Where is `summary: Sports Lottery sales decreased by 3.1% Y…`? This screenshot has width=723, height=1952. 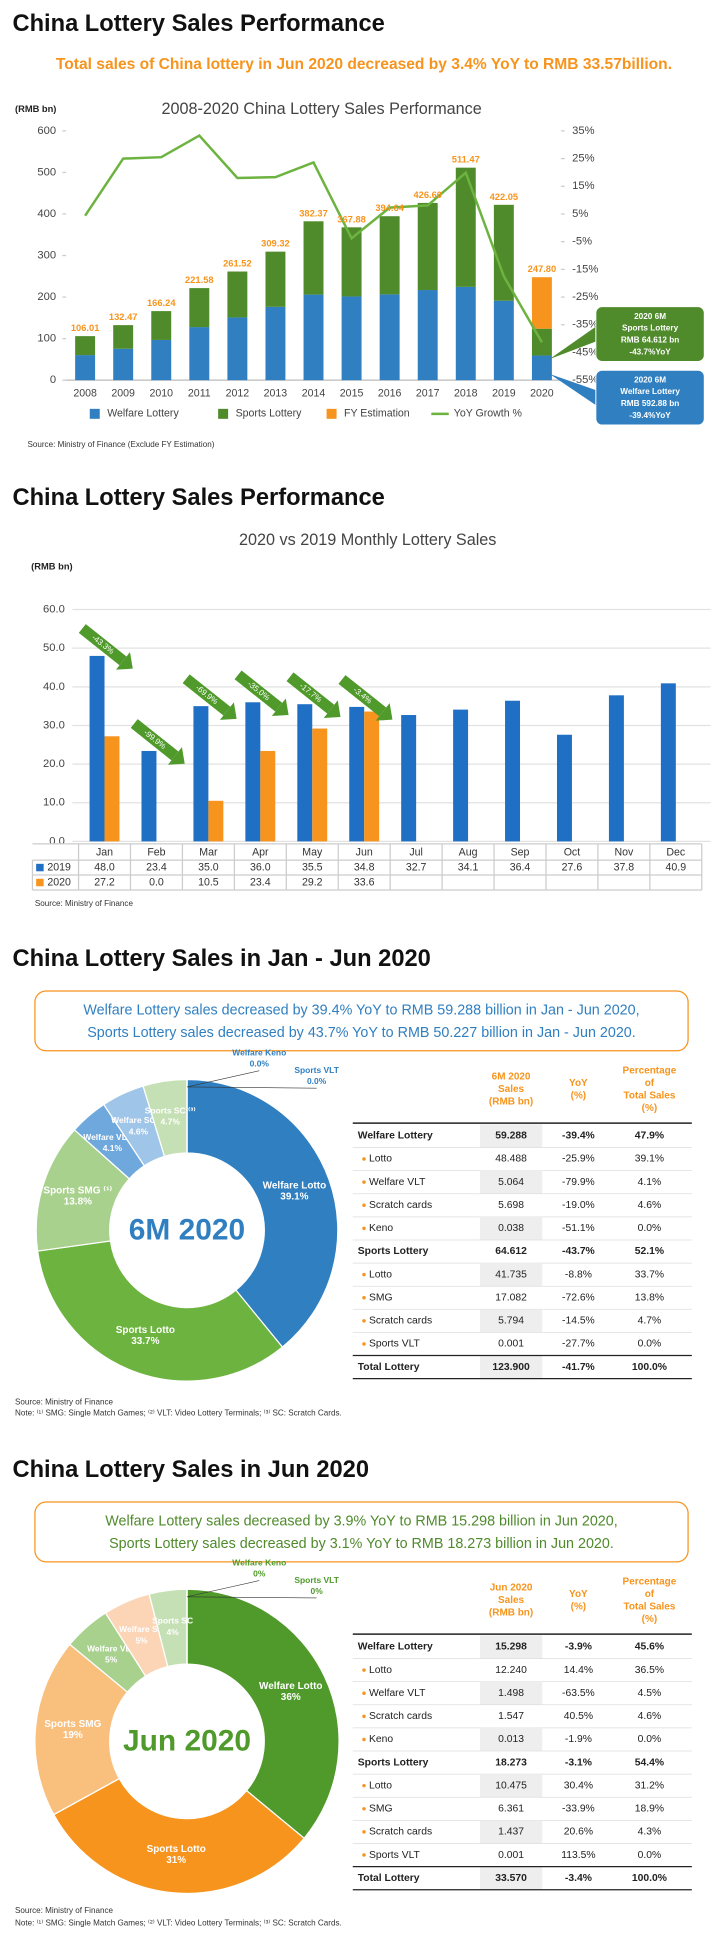 summary: Sports Lottery sales decreased by 3.1% Y… is located at coordinates (361, 1544).